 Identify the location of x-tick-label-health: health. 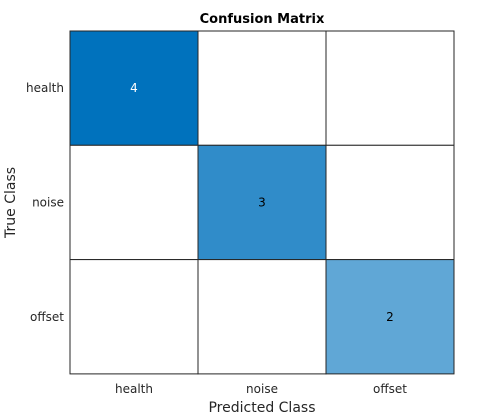
(134, 389).